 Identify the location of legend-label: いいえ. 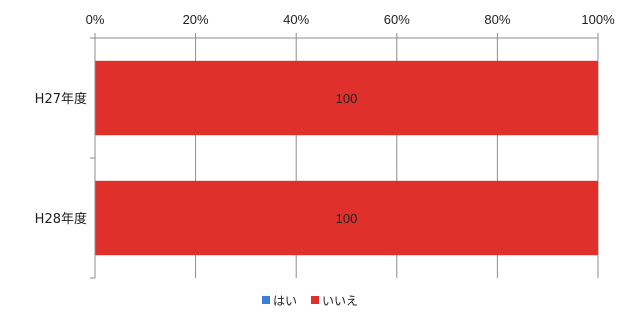
(340, 301).